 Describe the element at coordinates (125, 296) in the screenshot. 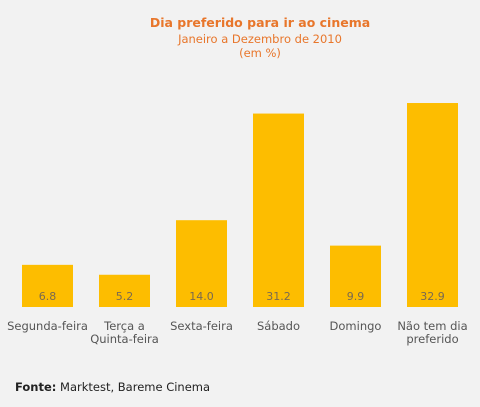

I see `bar-value-label-1: 5.2` at that location.